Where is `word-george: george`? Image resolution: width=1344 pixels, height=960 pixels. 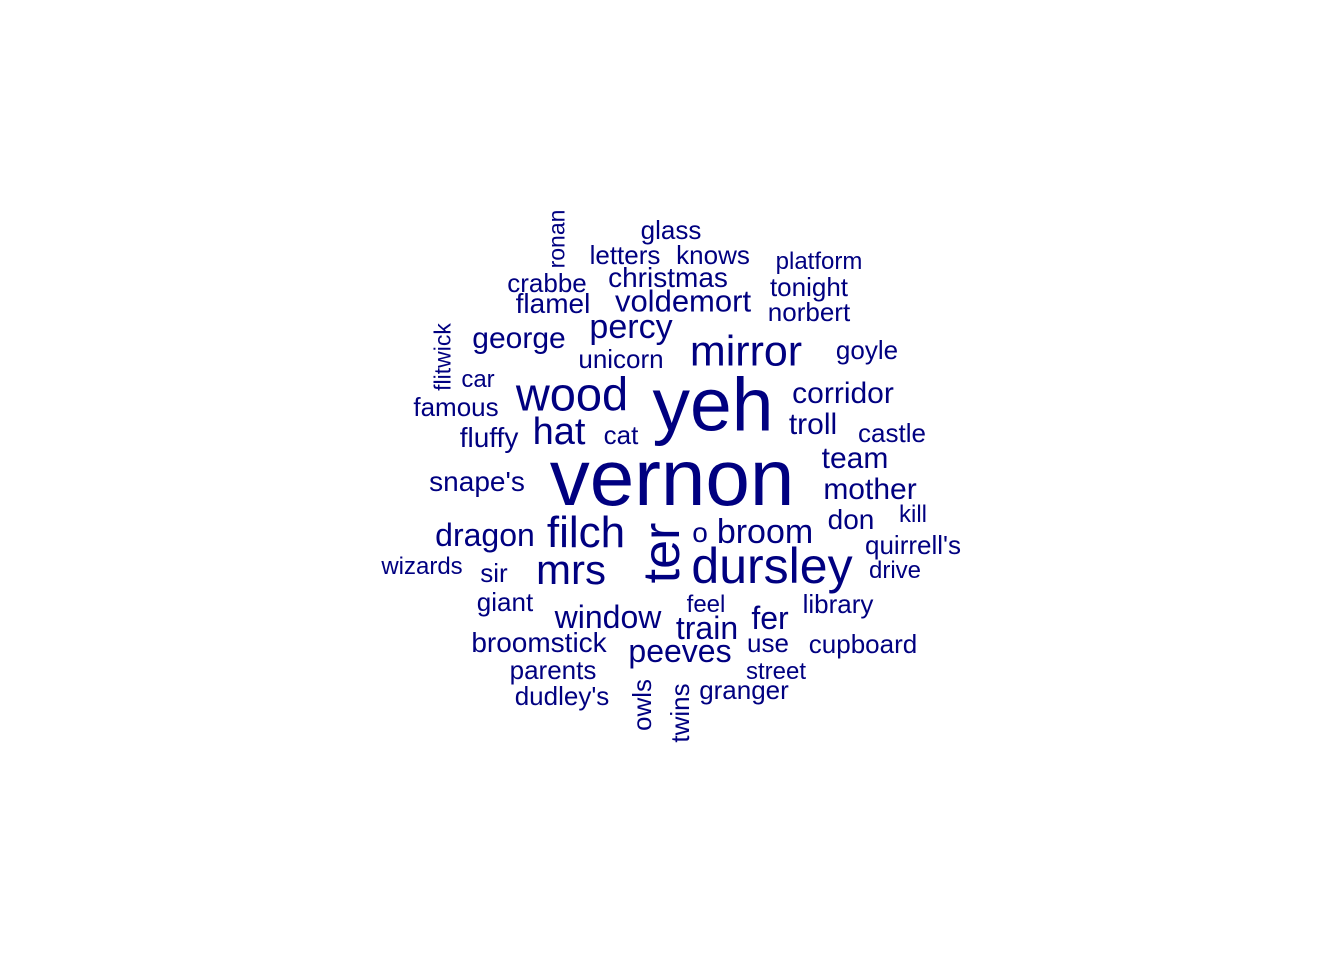
word-george: george is located at coordinates (519, 338).